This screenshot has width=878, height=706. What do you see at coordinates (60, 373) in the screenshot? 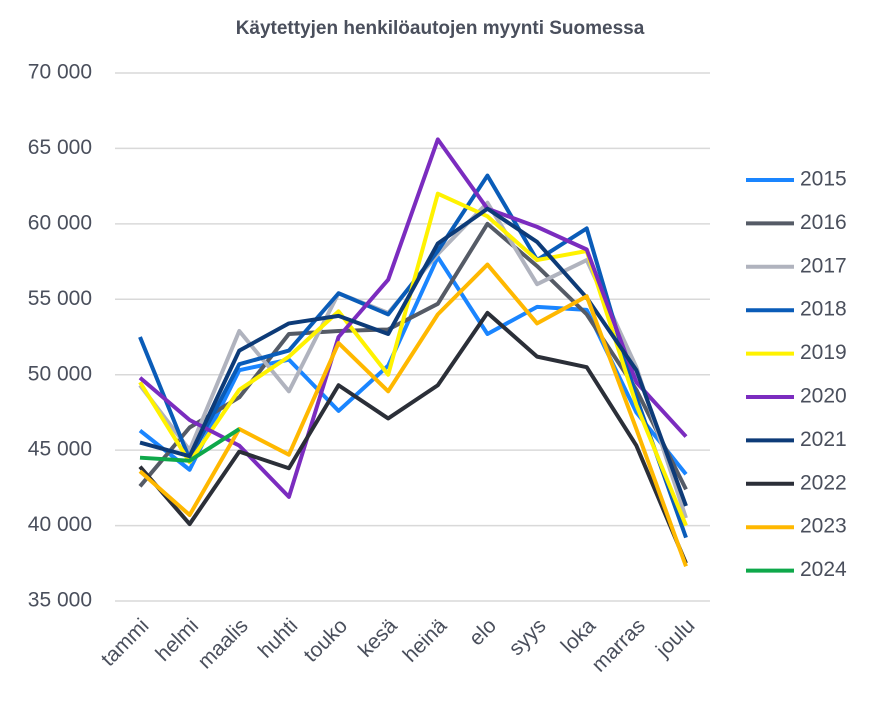
I see `y-tick-label: 50 000` at bounding box center [60, 373].